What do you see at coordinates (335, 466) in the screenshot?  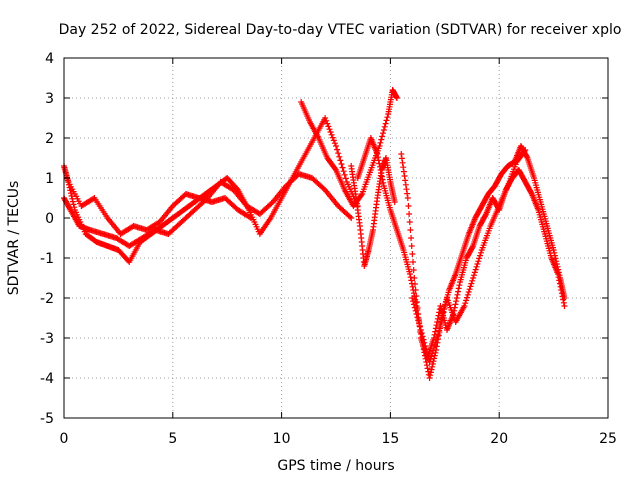 I see `x-axis-label: GPS time / hours` at bounding box center [335, 466].